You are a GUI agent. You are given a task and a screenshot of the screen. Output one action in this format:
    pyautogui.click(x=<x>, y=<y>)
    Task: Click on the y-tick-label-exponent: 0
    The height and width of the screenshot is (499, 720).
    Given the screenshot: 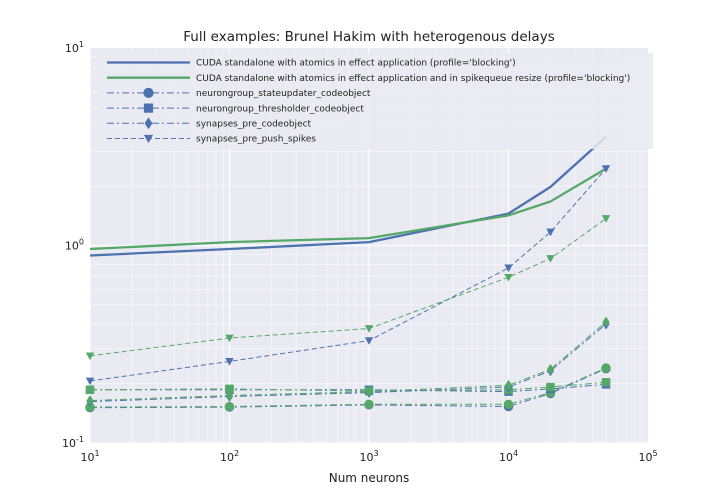 What is the action you would take?
    pyautogui.click(x=81, y=242)
    